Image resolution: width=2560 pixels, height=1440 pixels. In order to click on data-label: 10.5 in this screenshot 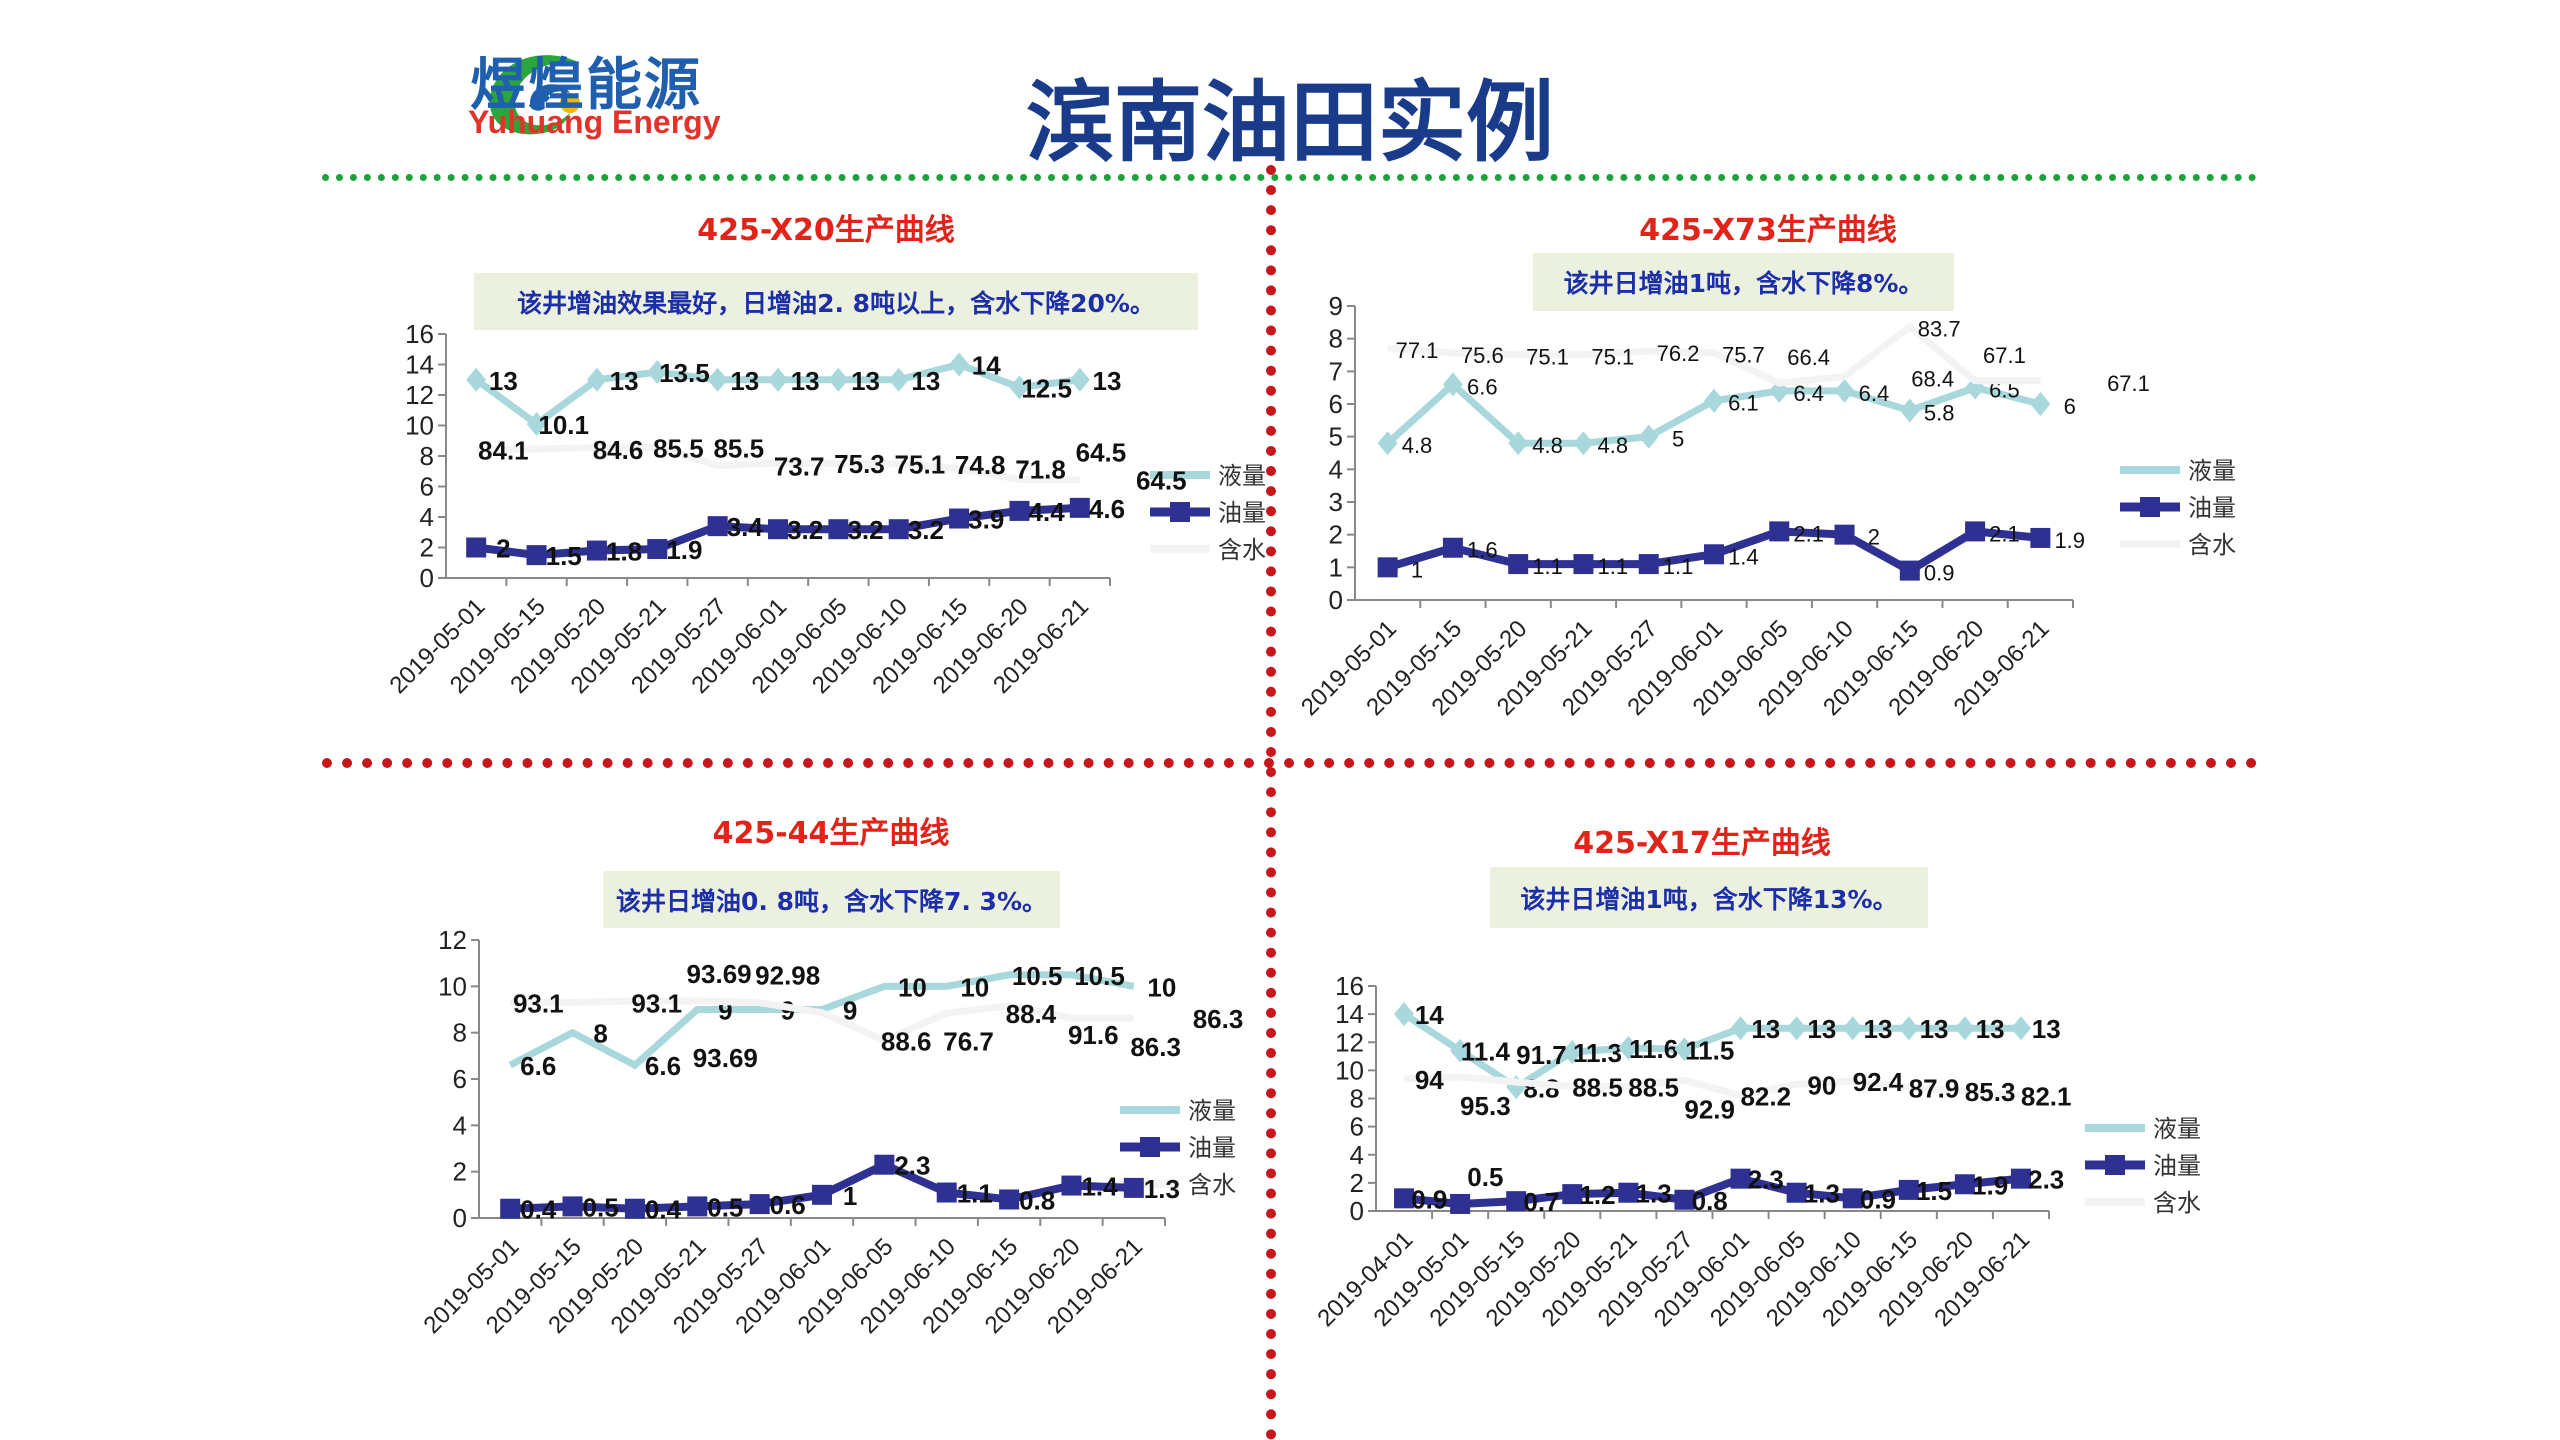, I will do `click(1099, 976)`.